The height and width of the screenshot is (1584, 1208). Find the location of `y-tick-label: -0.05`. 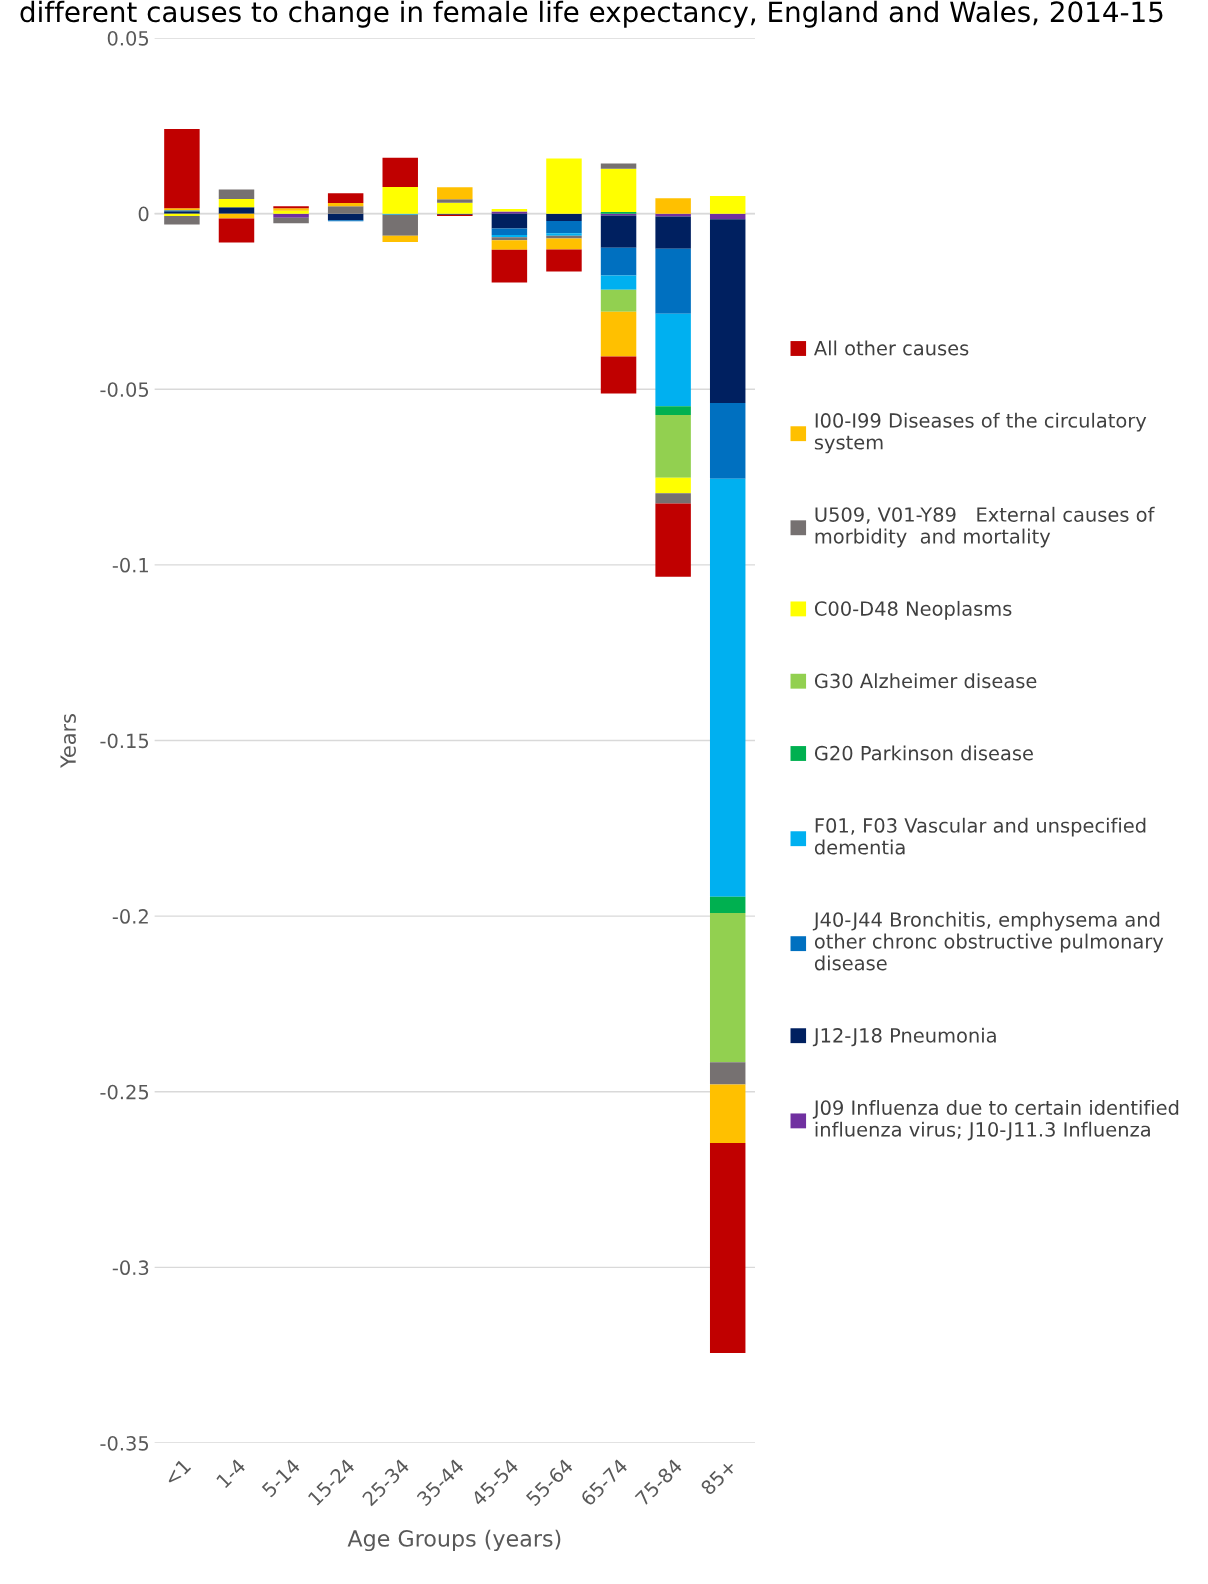

y-tick-label: -0.05 is located at coordinates (124, 389).